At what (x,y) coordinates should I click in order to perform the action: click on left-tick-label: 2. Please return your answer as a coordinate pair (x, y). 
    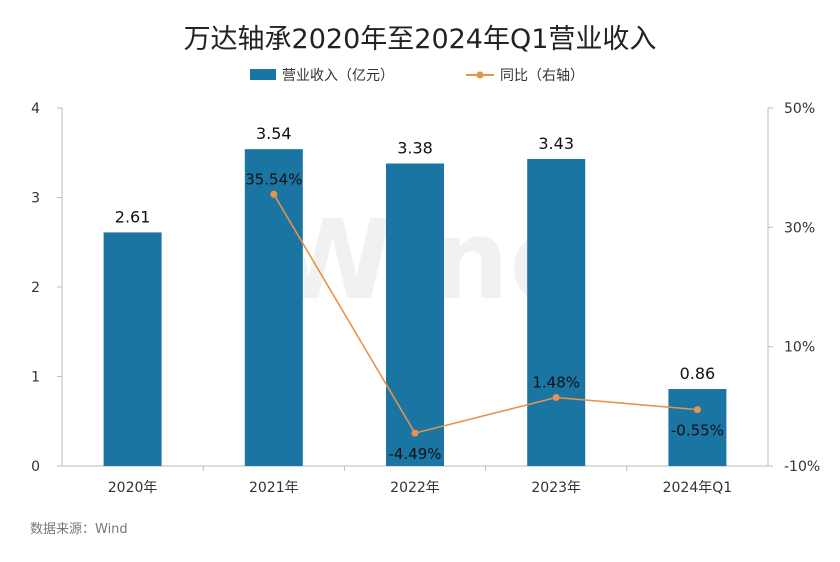
    Looking at the image, I should click on (35, 288).